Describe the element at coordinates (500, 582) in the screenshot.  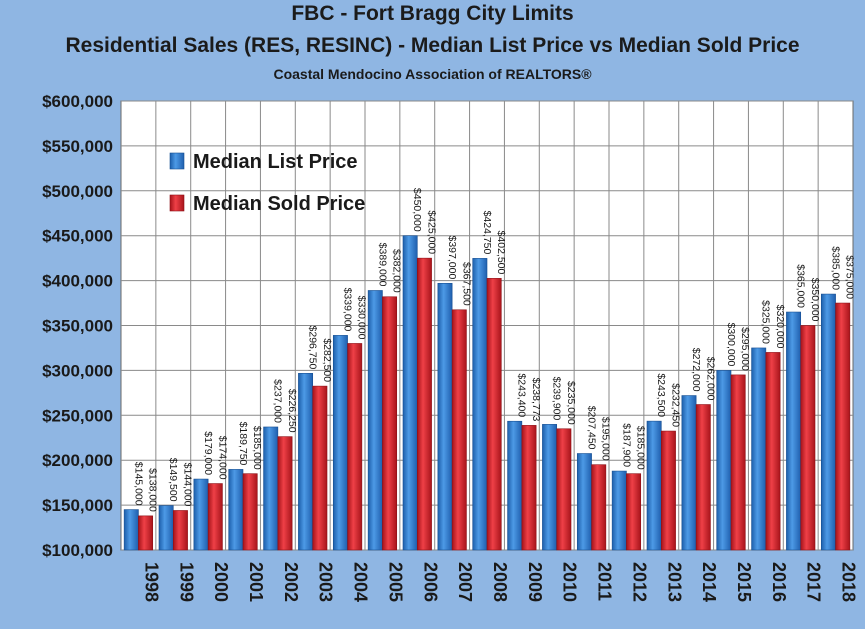
I see `x-tick-label: 2008` at that location.